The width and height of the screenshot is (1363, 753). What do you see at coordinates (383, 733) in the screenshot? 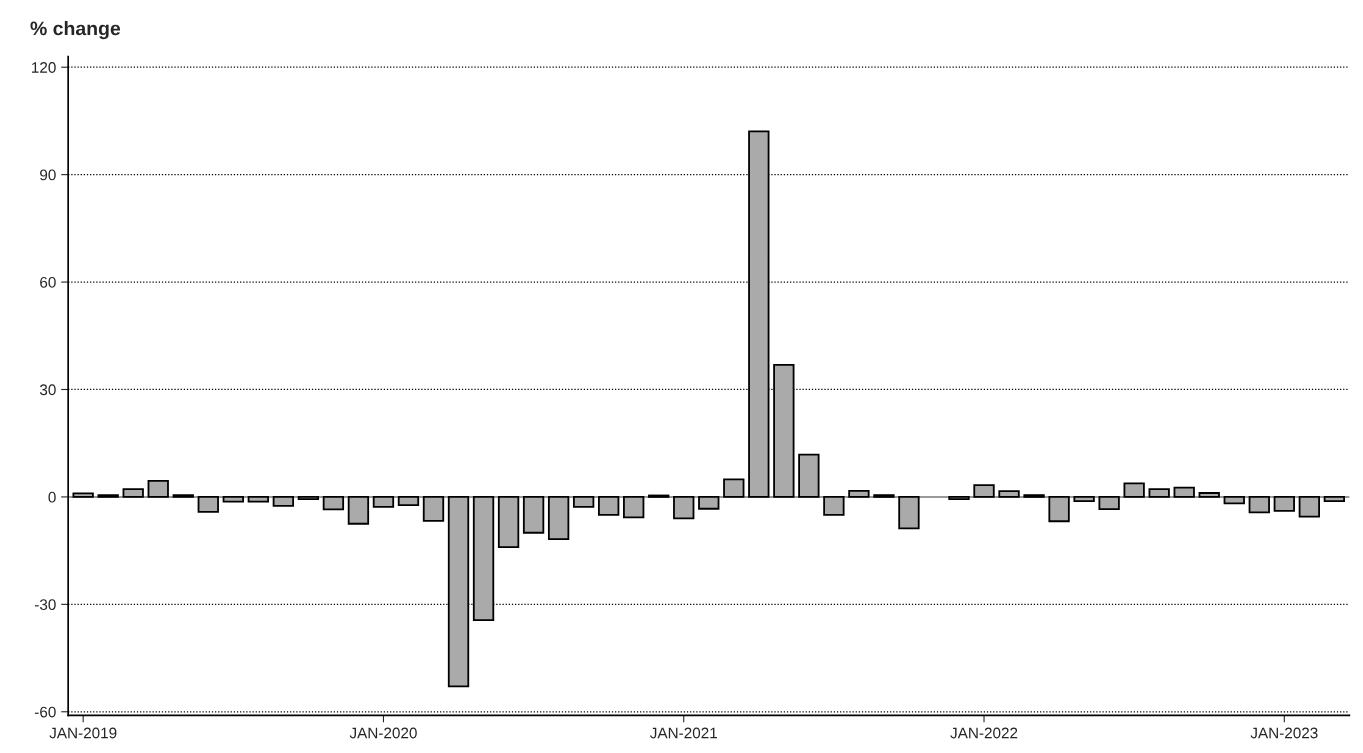
I see `x-tick-label: JAN-2020` at bounding box center [383, 733].